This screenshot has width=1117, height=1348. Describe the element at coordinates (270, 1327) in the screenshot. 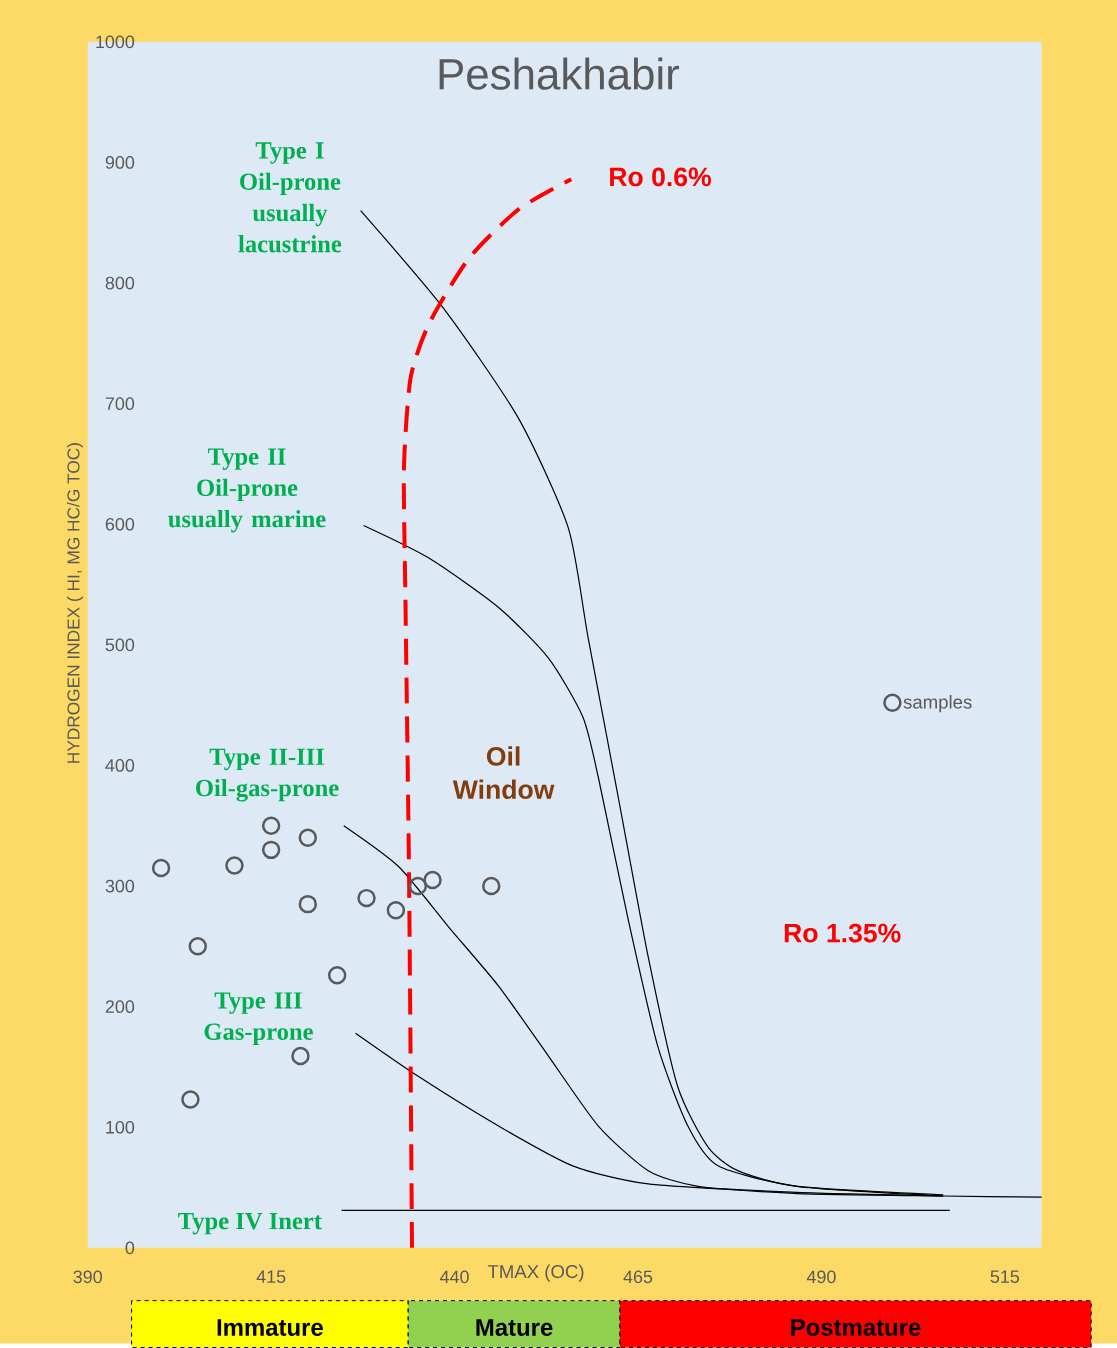

I see `text: Immature` at that location.